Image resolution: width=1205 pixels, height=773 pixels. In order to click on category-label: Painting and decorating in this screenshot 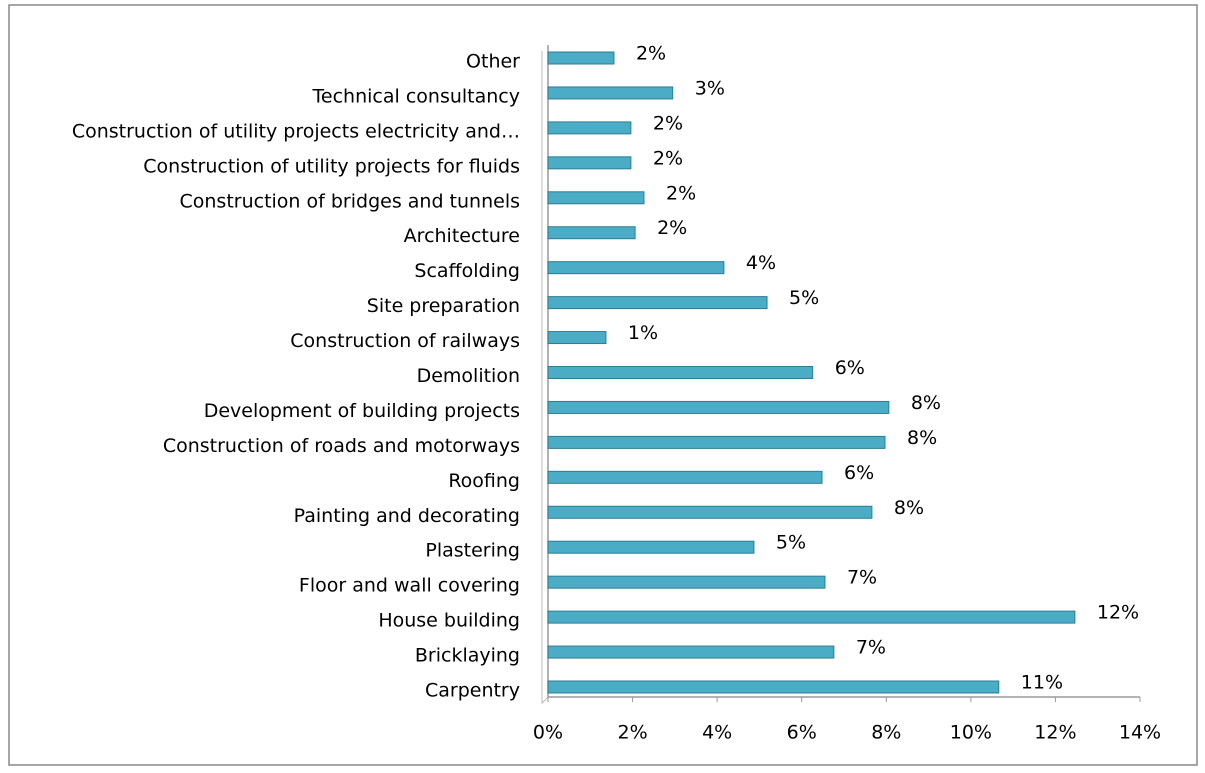, I will do `click(407, 516)`.